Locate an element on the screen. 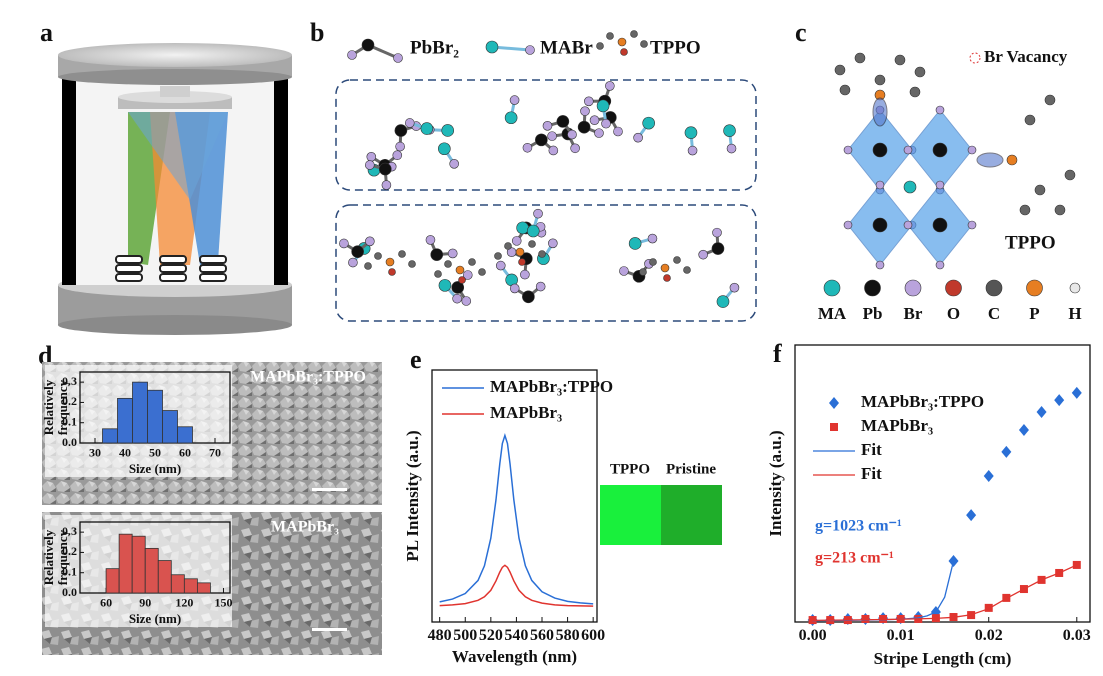 This screenshot has width=1103, height=676. legend-label: H is located at coordinates (1074, 313).